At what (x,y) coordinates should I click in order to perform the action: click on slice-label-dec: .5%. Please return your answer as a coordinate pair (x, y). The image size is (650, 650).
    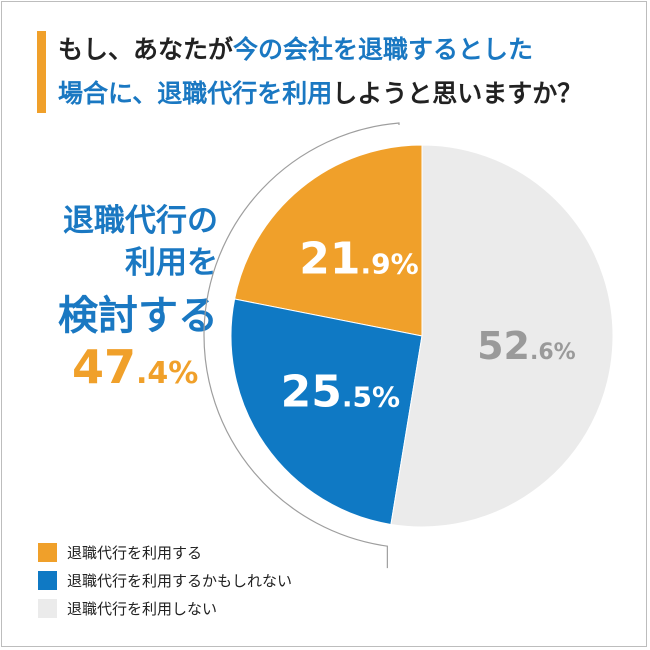
    Looking at the image, I should click on (371, 397).